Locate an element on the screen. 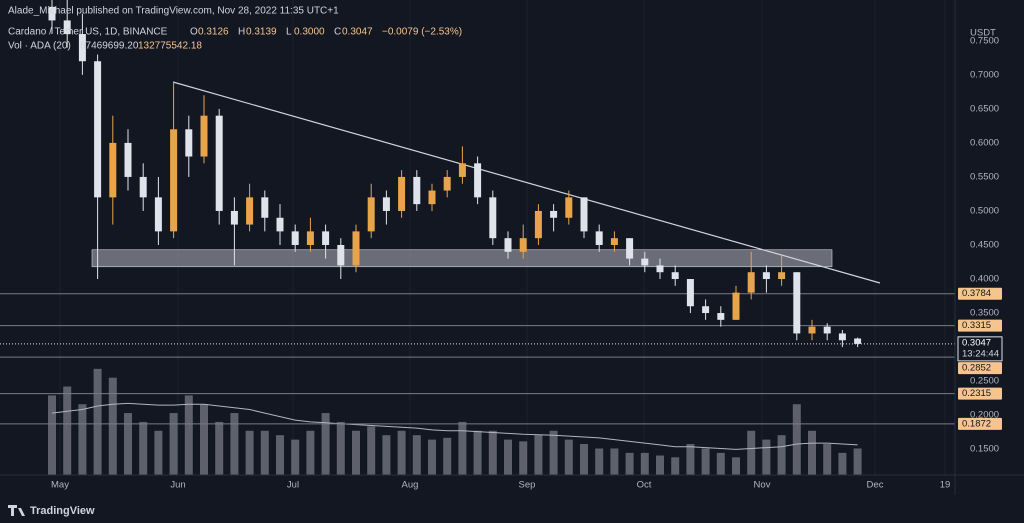 The width and height of the screenshot is (1024, 523). current-price-label: 0.3047 is located at coordinates (976, 342).